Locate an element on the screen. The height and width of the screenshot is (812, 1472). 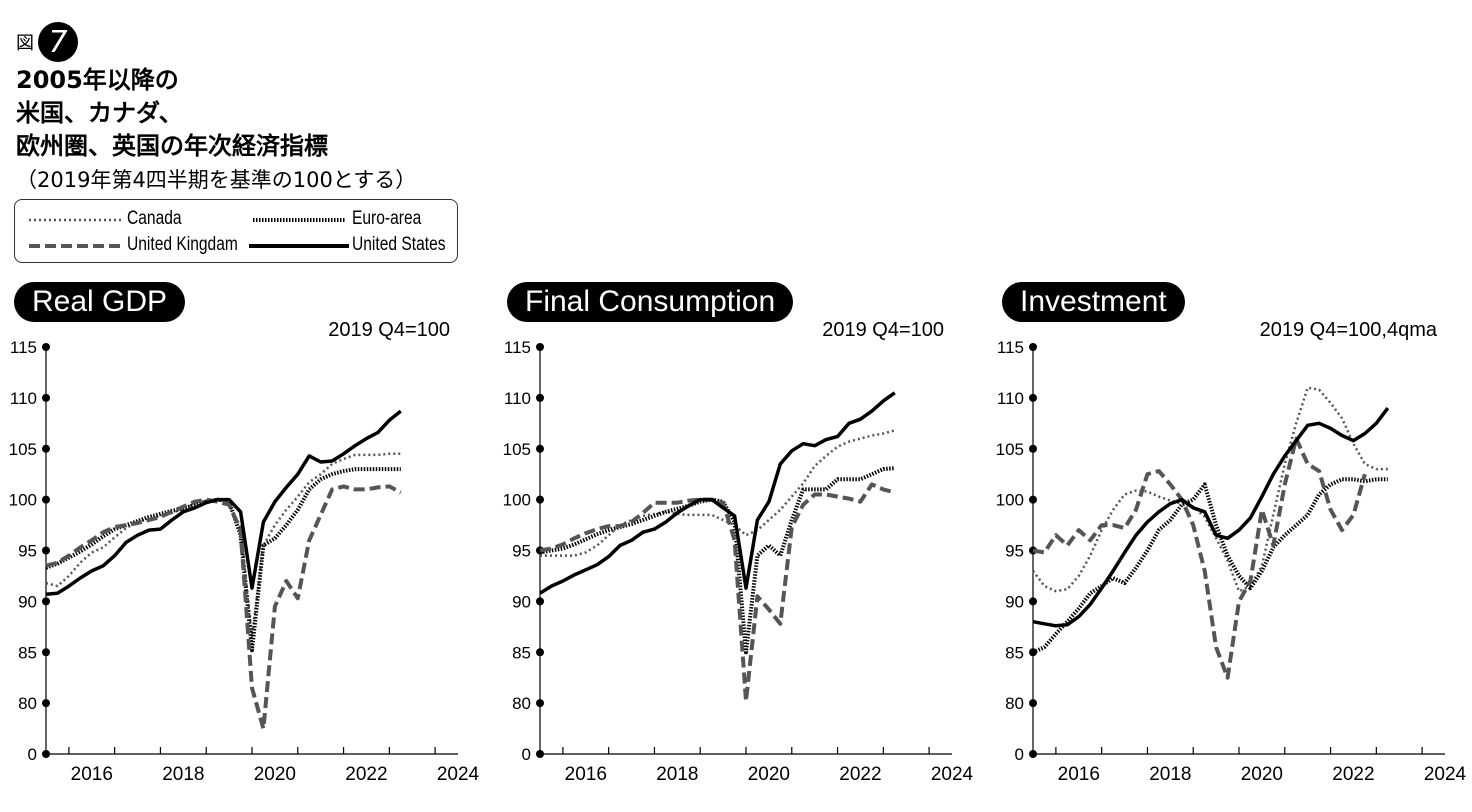
chart-2-y-tick-label-95: 95 is located at coordinates (521, 551).